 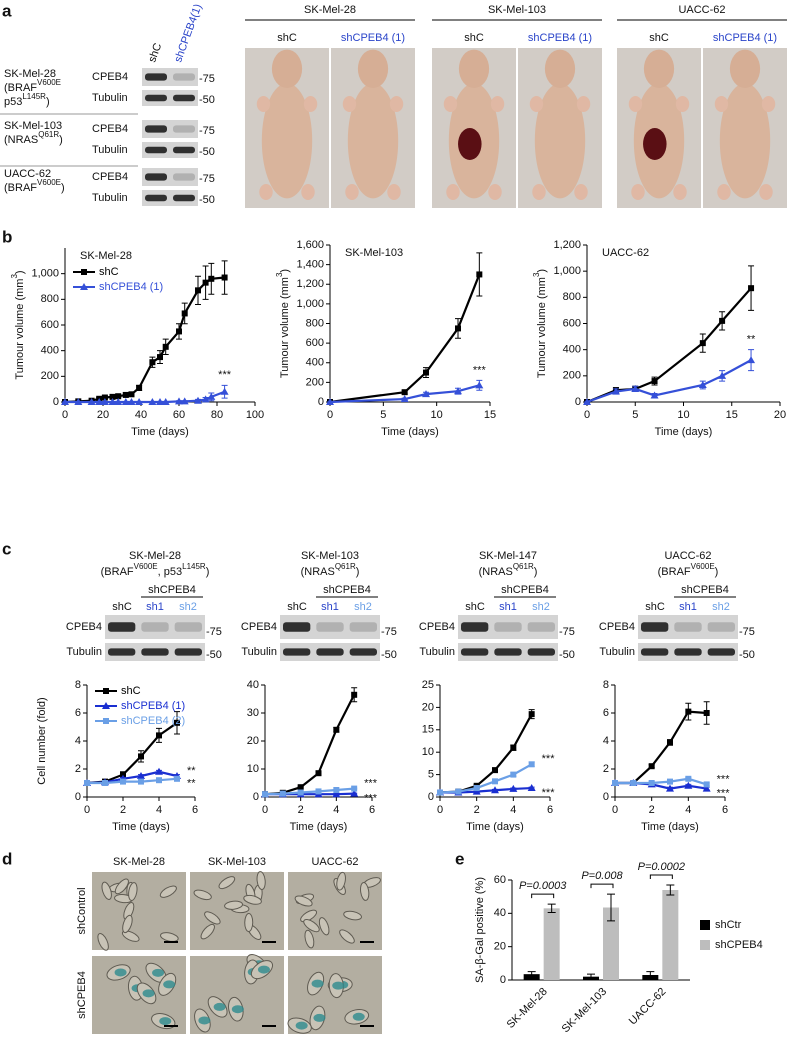 What do you see at coordinates (508, 556) in the screenshot?
I see `blot-title-part: SK-Mel-147` at bounding box center [508, 556].